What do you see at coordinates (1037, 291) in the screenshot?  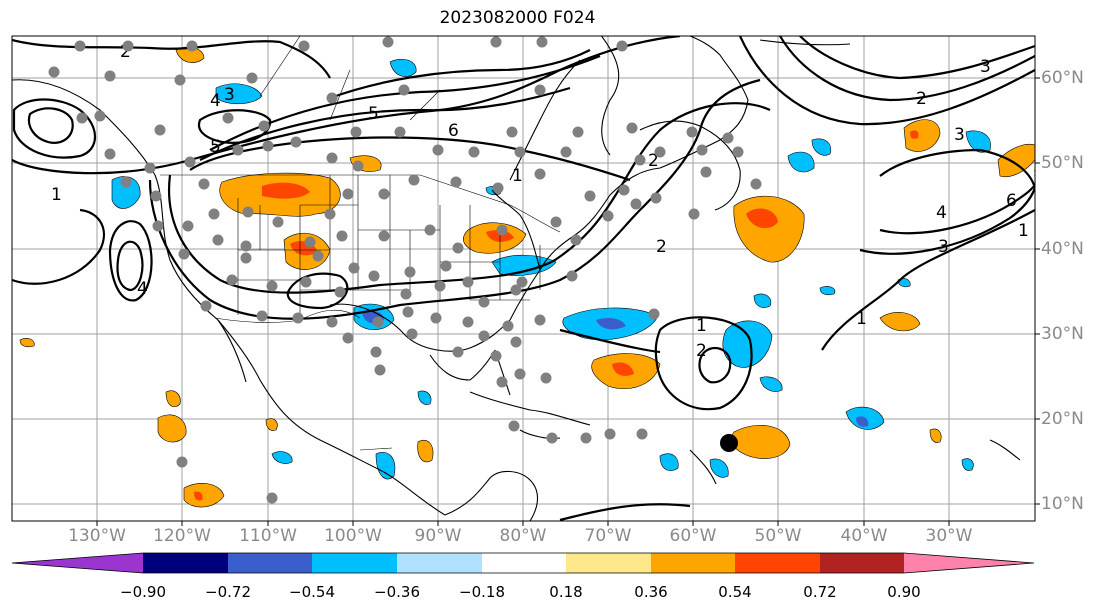 I see `latitude-ticks` at bounding box center [1037, 291].